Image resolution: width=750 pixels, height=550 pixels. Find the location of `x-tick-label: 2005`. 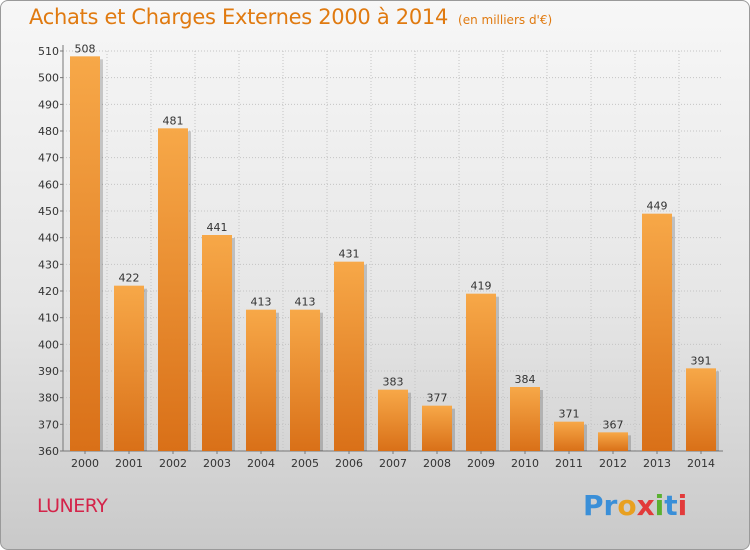

x-tick-label: 2005 is located at coordinates (305, 463).